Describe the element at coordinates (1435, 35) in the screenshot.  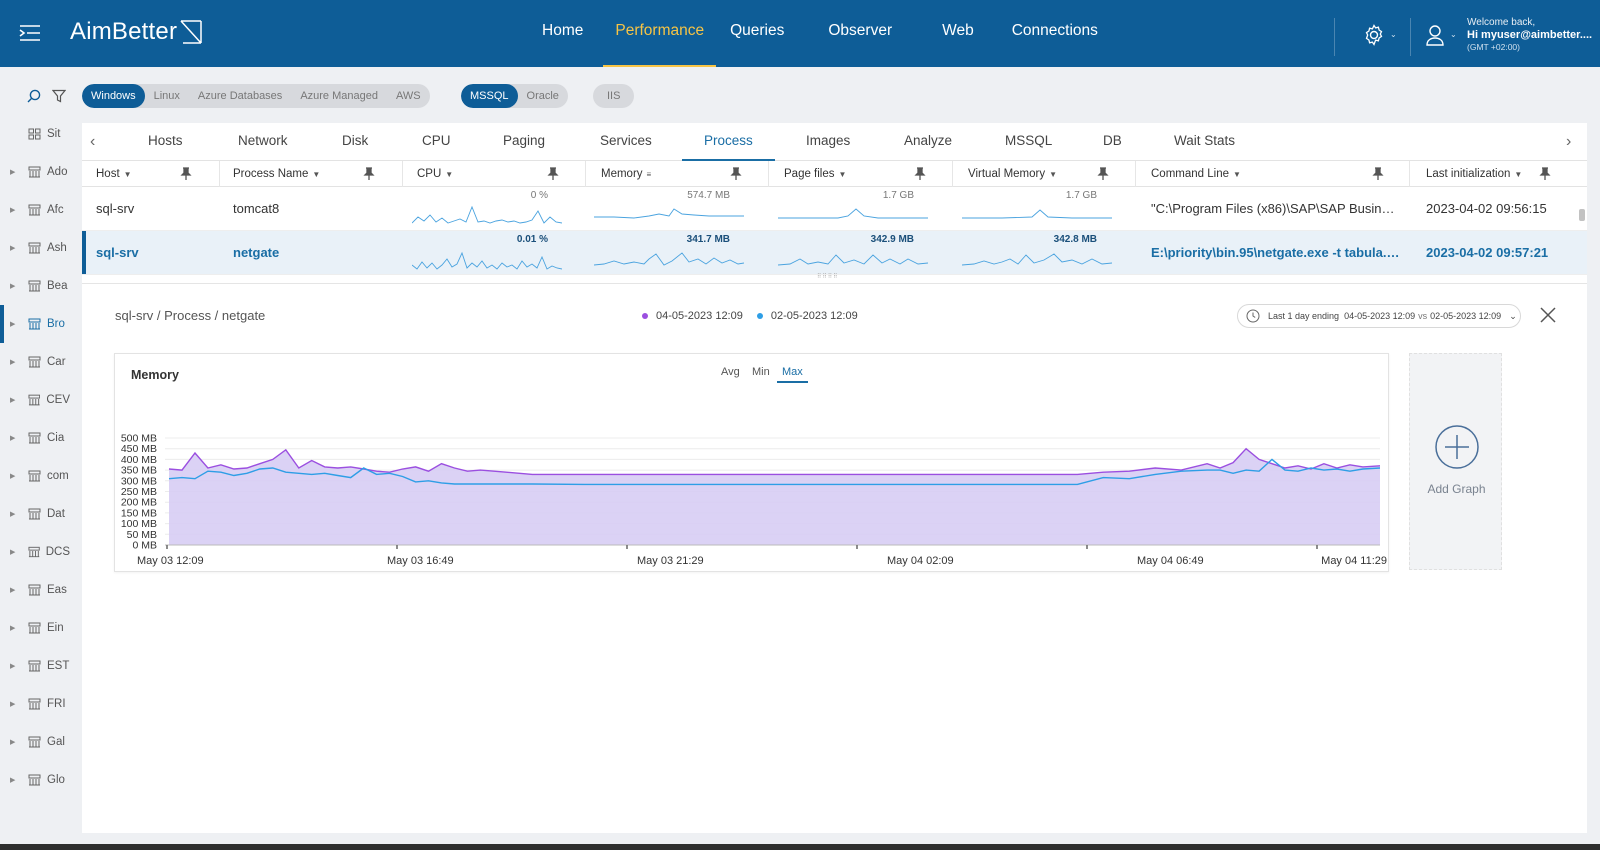
I see `user-avatar-icon` at that location.